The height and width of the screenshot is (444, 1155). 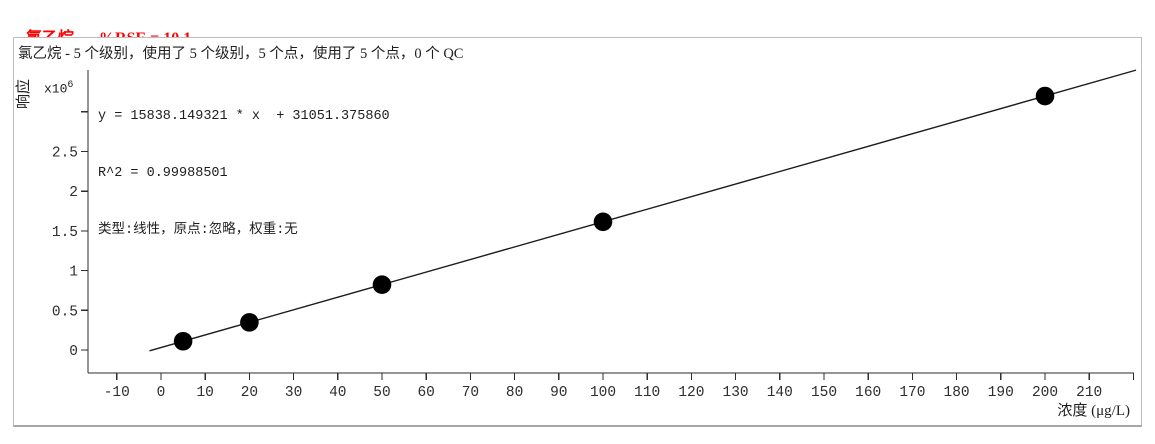 I want to click on x-tick-label: 40, so click(x=337, y=393).